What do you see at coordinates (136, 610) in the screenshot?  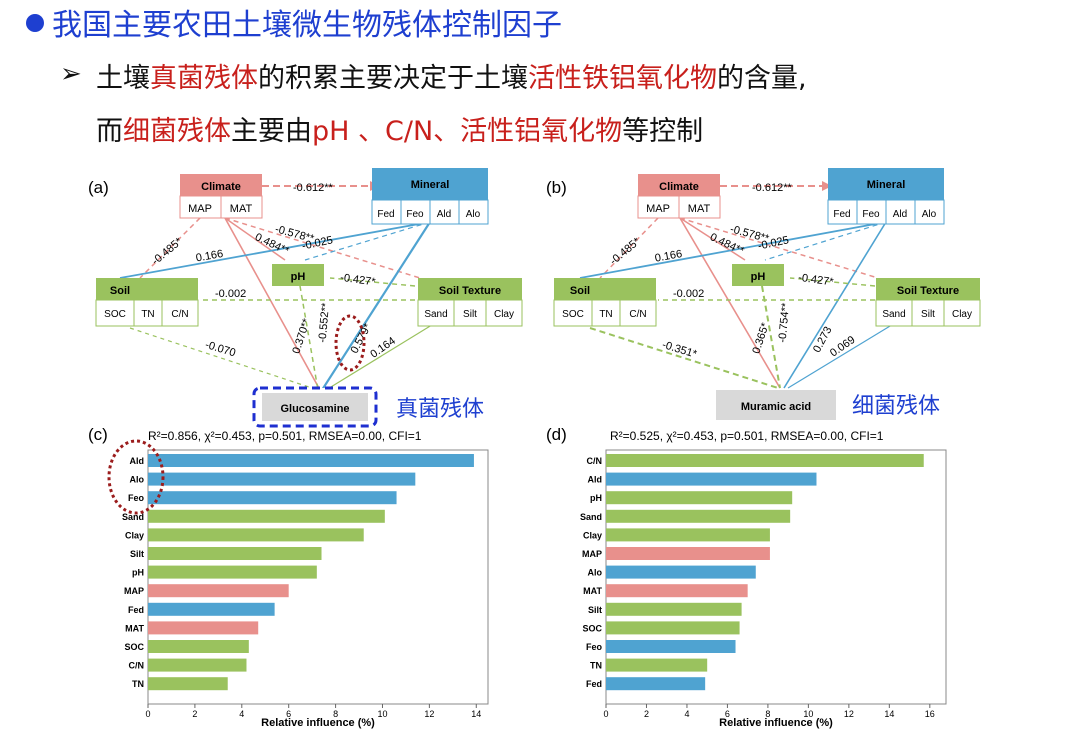 I see `category-label: Fed` at bounding box center [136, 610].